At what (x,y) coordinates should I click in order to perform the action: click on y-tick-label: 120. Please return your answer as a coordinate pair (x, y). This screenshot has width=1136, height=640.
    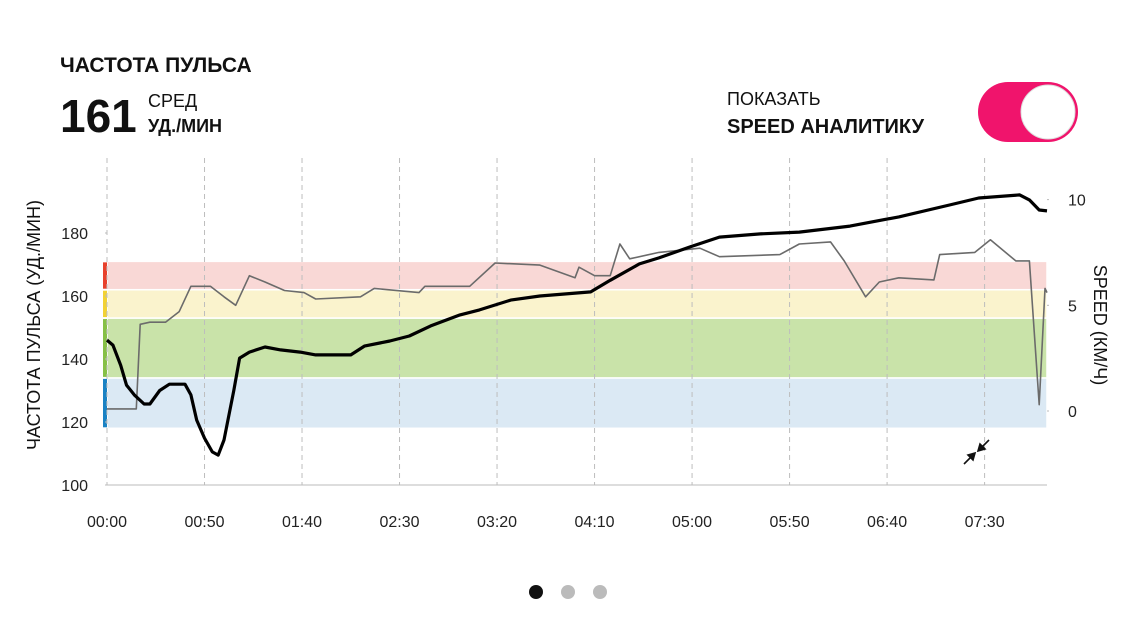
    Looking at the image, I should click on (74, 423).